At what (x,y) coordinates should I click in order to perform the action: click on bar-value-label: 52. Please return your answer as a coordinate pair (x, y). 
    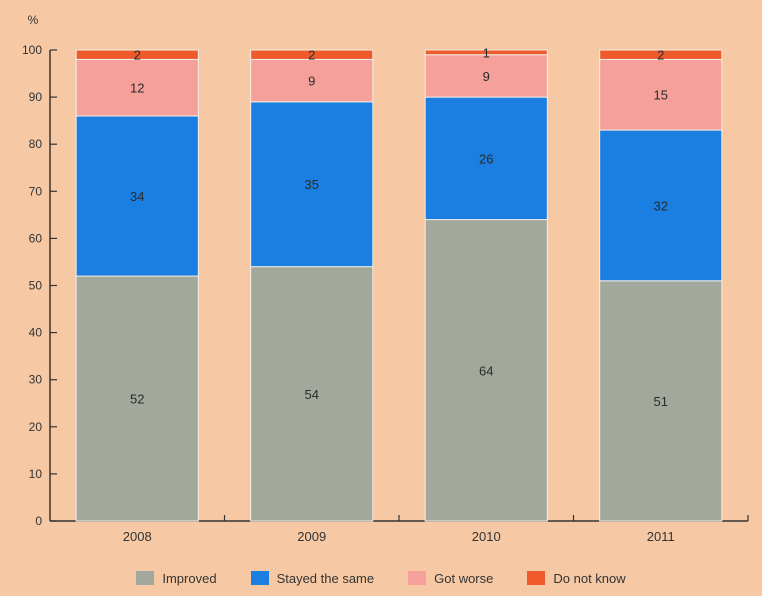
    Looking at the image, I should click on (137, 399).